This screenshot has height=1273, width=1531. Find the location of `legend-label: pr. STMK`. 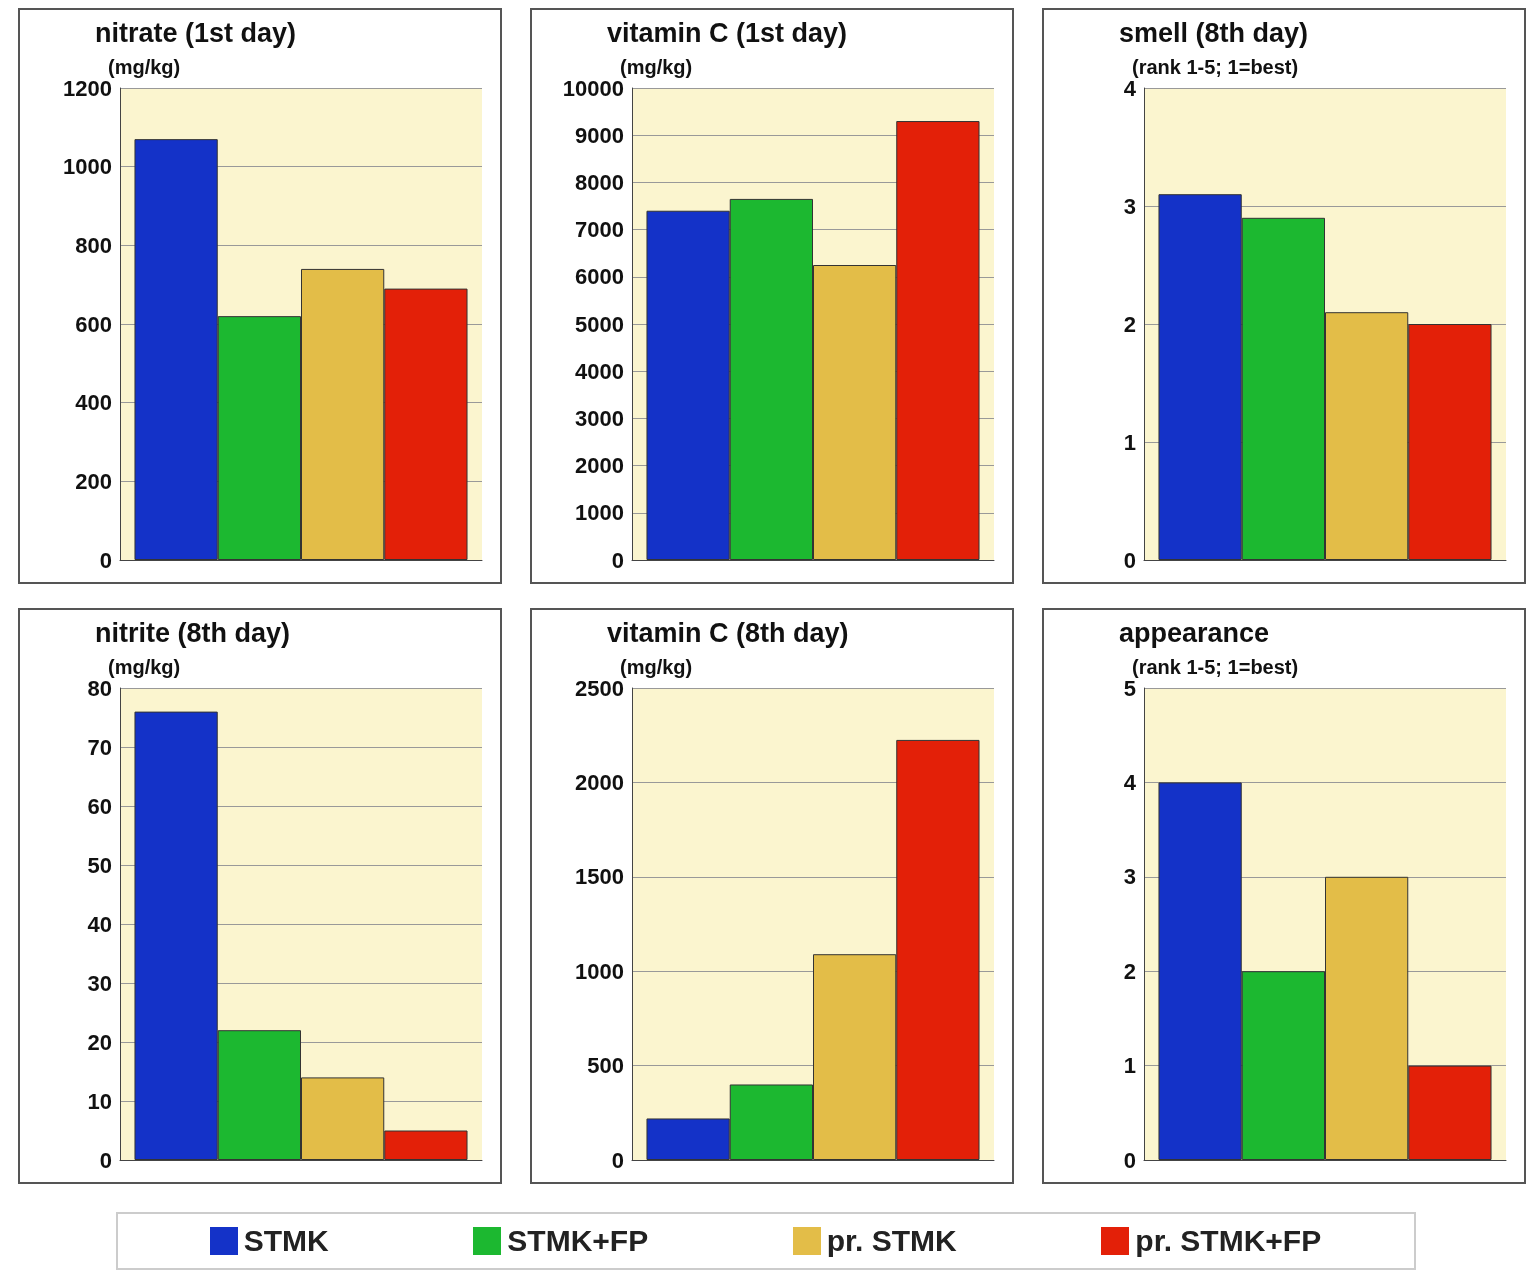

legend-label: pr. STMK is located at coordinates (891, 1241).